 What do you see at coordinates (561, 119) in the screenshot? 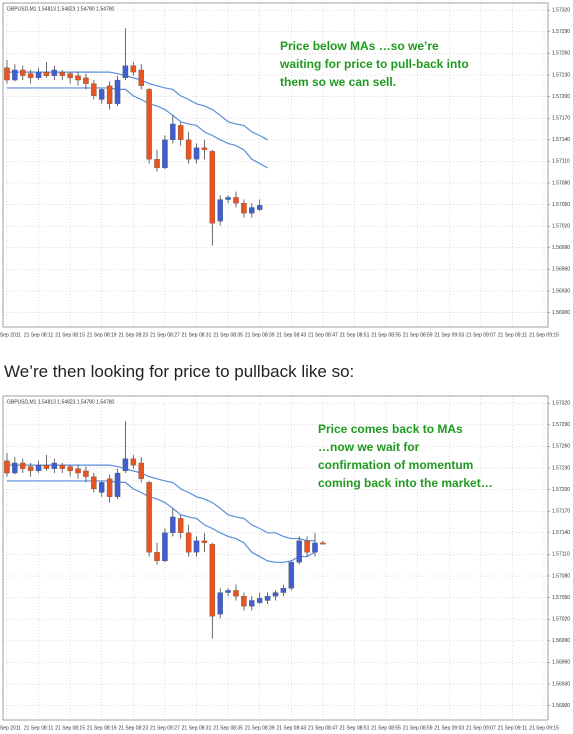
I see `y-tick-label: 1.57170` at bounding box center [561, 119].